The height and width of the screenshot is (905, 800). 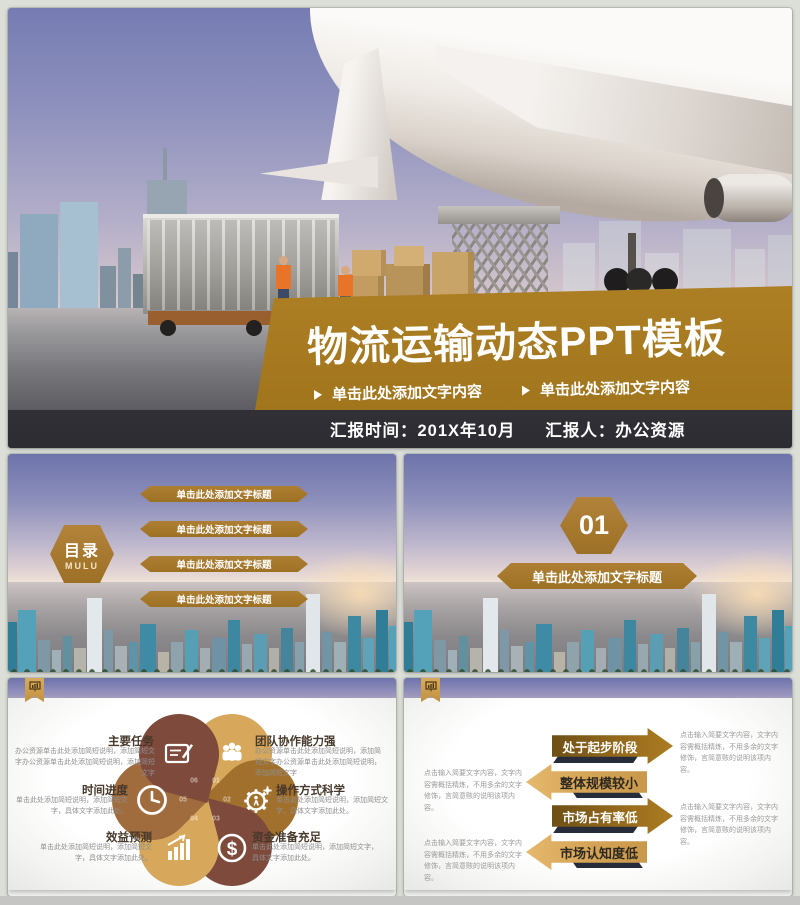 I want to click on petal-number: 06, so click(x=194, y=781).